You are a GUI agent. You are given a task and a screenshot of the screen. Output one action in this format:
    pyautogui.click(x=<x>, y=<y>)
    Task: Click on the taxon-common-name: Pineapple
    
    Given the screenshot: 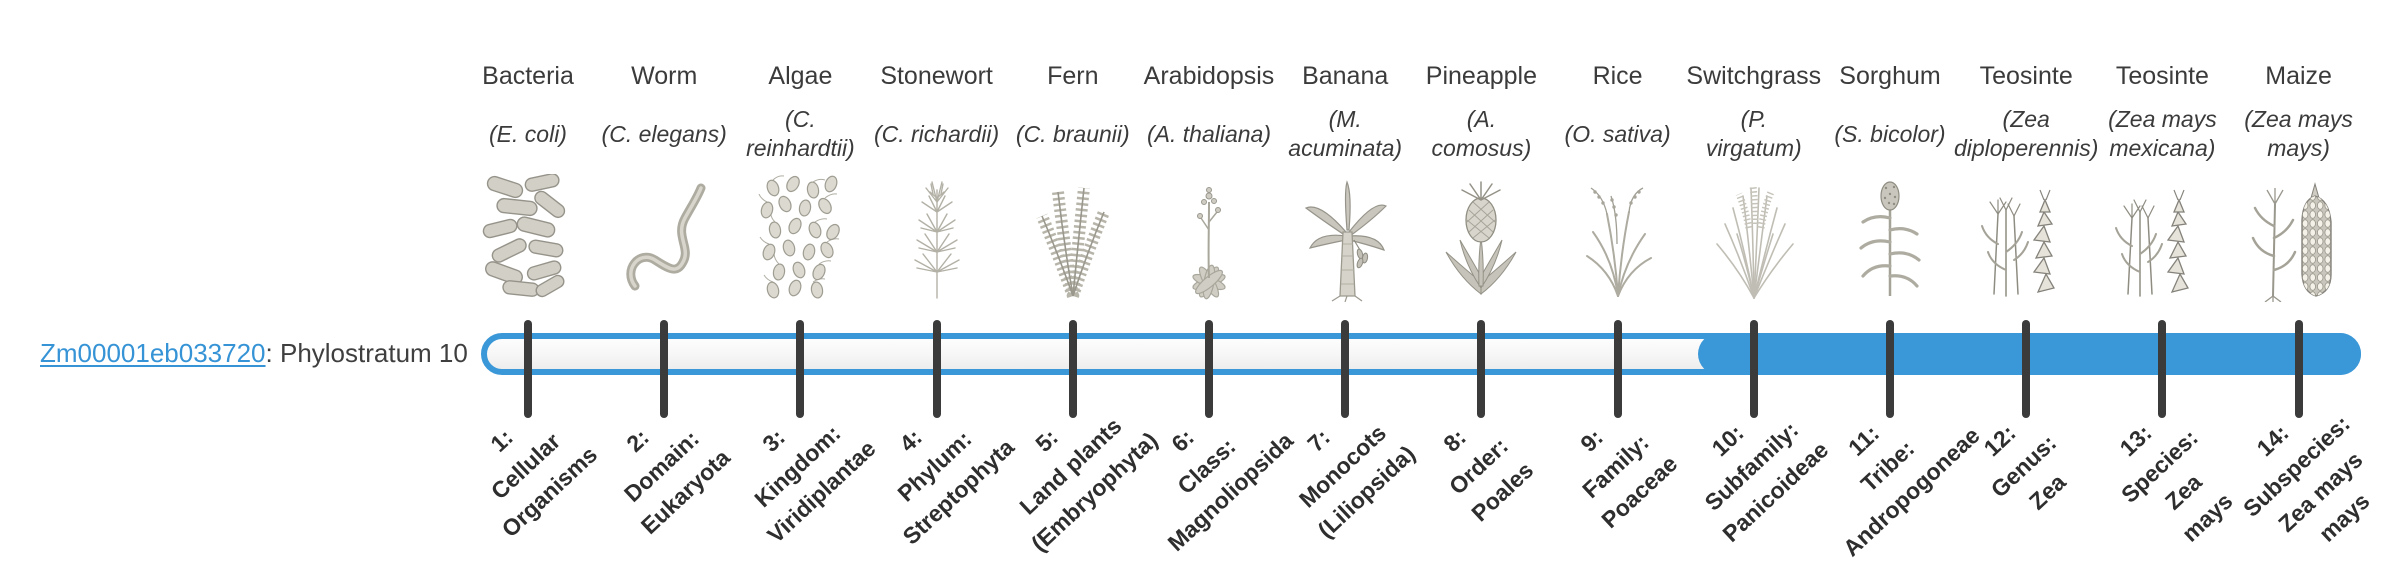 What is the action you would take?
    pyautogui.click(x=1481, y=76)
    